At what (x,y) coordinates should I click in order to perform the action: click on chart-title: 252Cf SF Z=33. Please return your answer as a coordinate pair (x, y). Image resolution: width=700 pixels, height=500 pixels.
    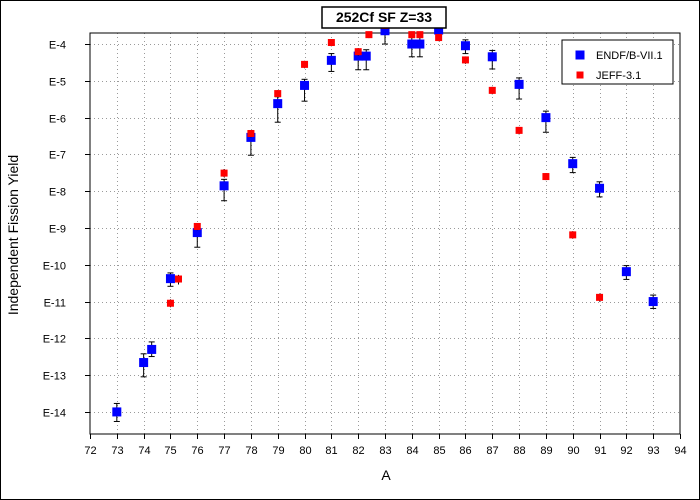
    Looking at the image, I should click on (384, 17).